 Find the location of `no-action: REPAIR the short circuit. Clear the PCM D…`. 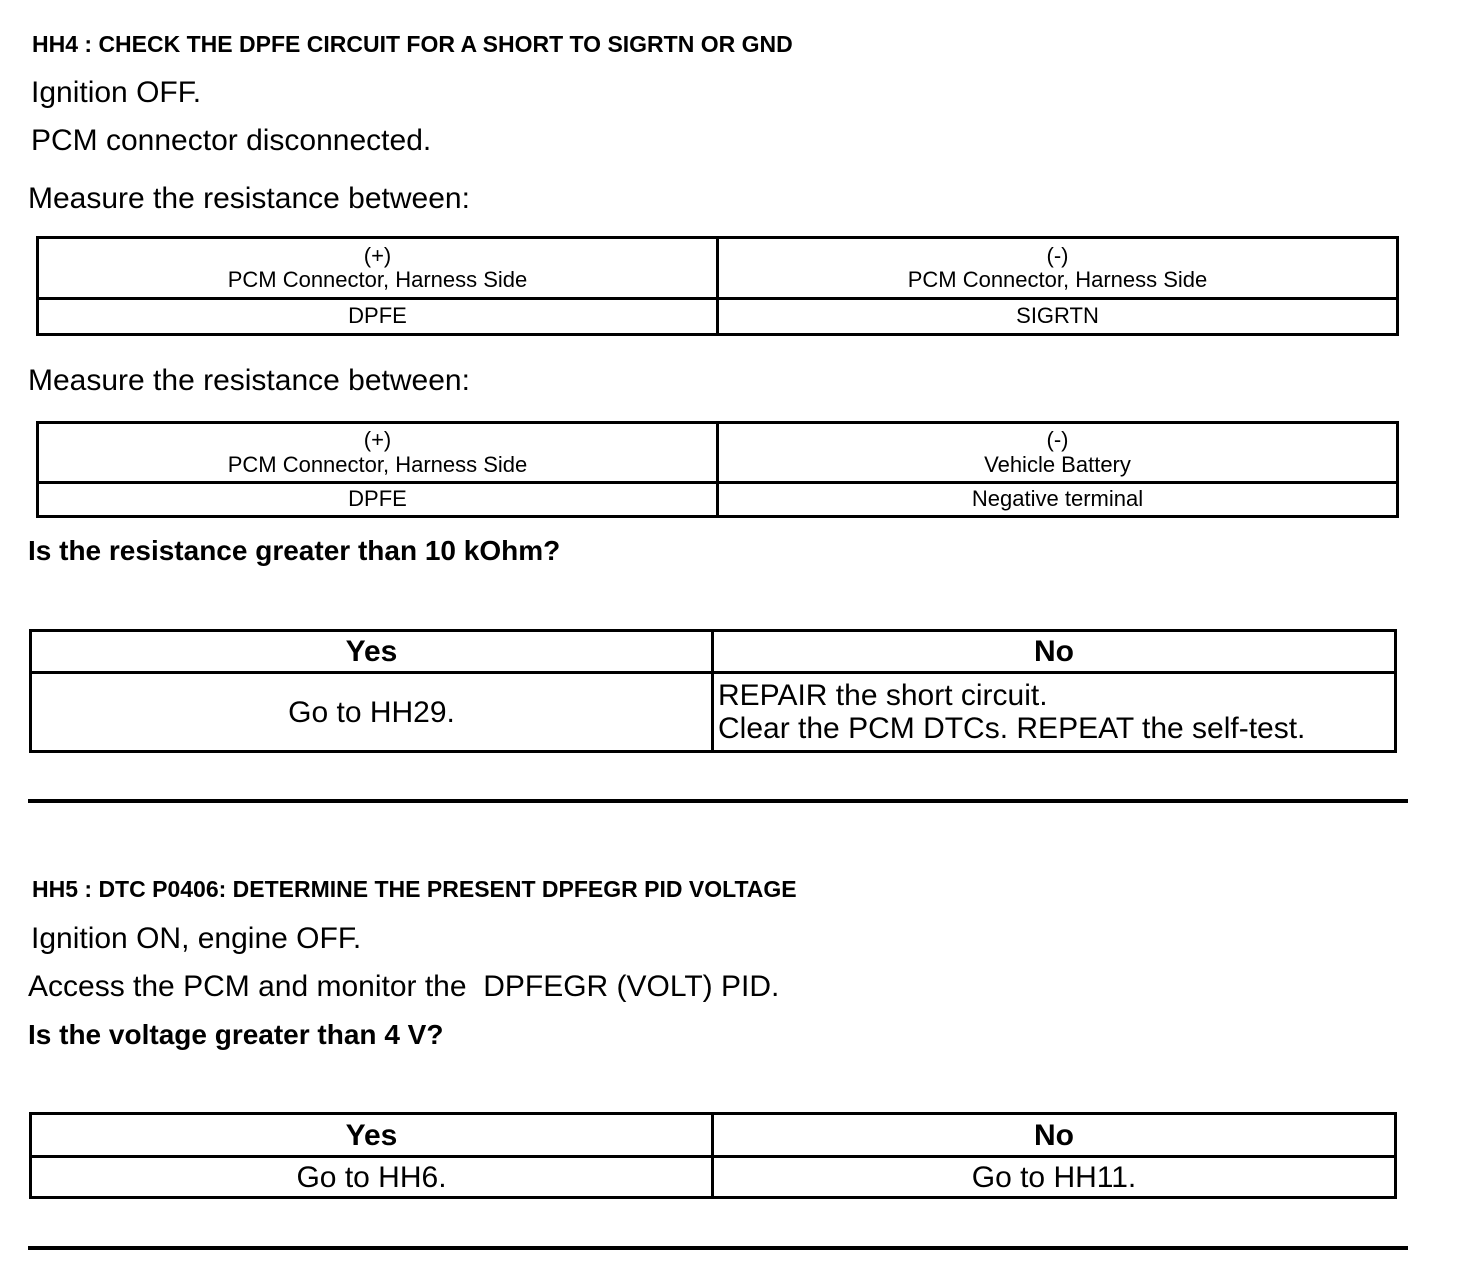

no-action: REPAIR the short circuit. Clear the PCM D… is located at coordinates (1054, 712).